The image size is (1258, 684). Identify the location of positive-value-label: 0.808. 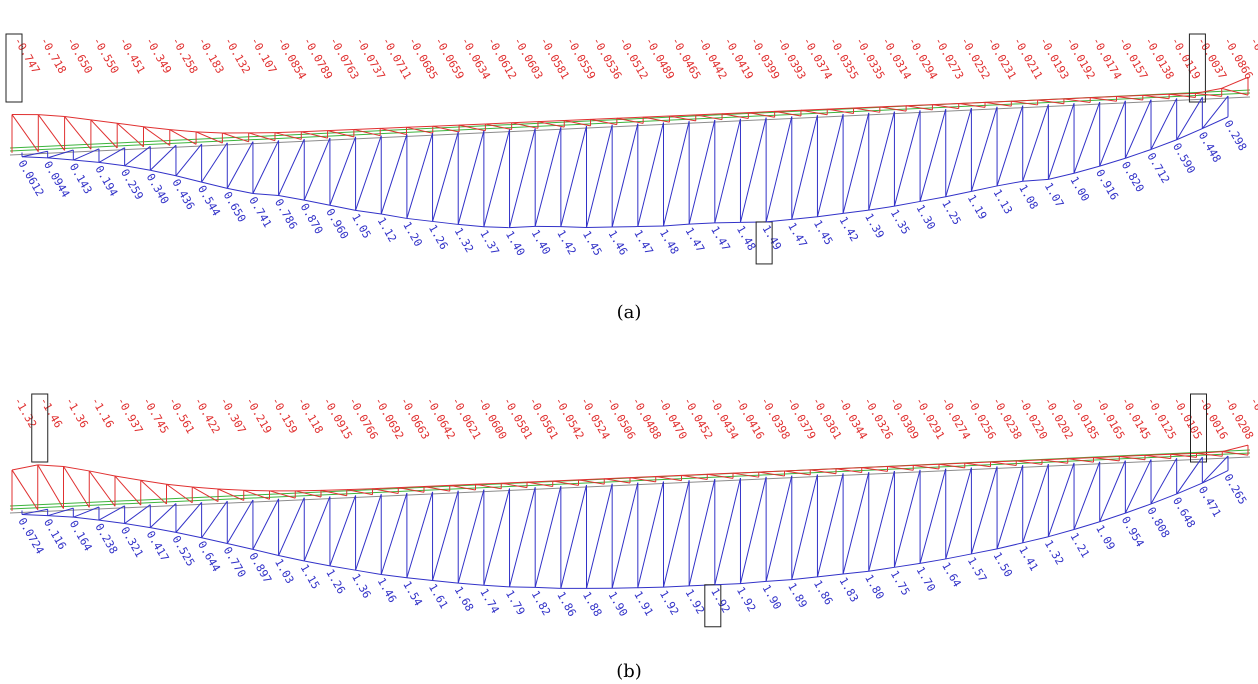
(1158, 522).